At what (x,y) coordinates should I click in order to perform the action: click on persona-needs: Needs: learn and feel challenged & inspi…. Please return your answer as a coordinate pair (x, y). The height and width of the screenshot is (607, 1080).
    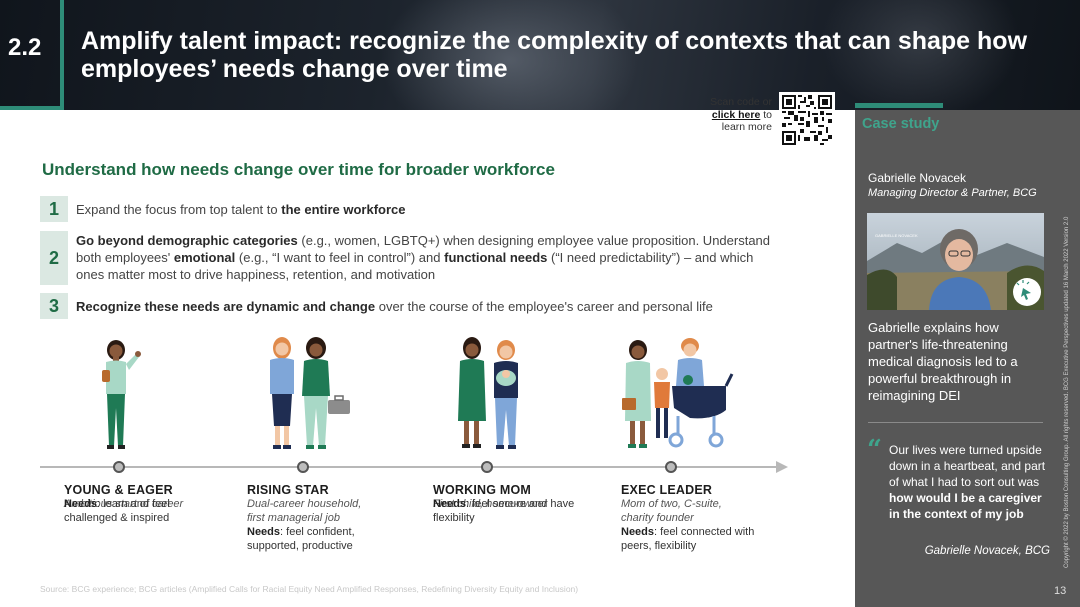
    Looking at the image, I should click on (139, 511).